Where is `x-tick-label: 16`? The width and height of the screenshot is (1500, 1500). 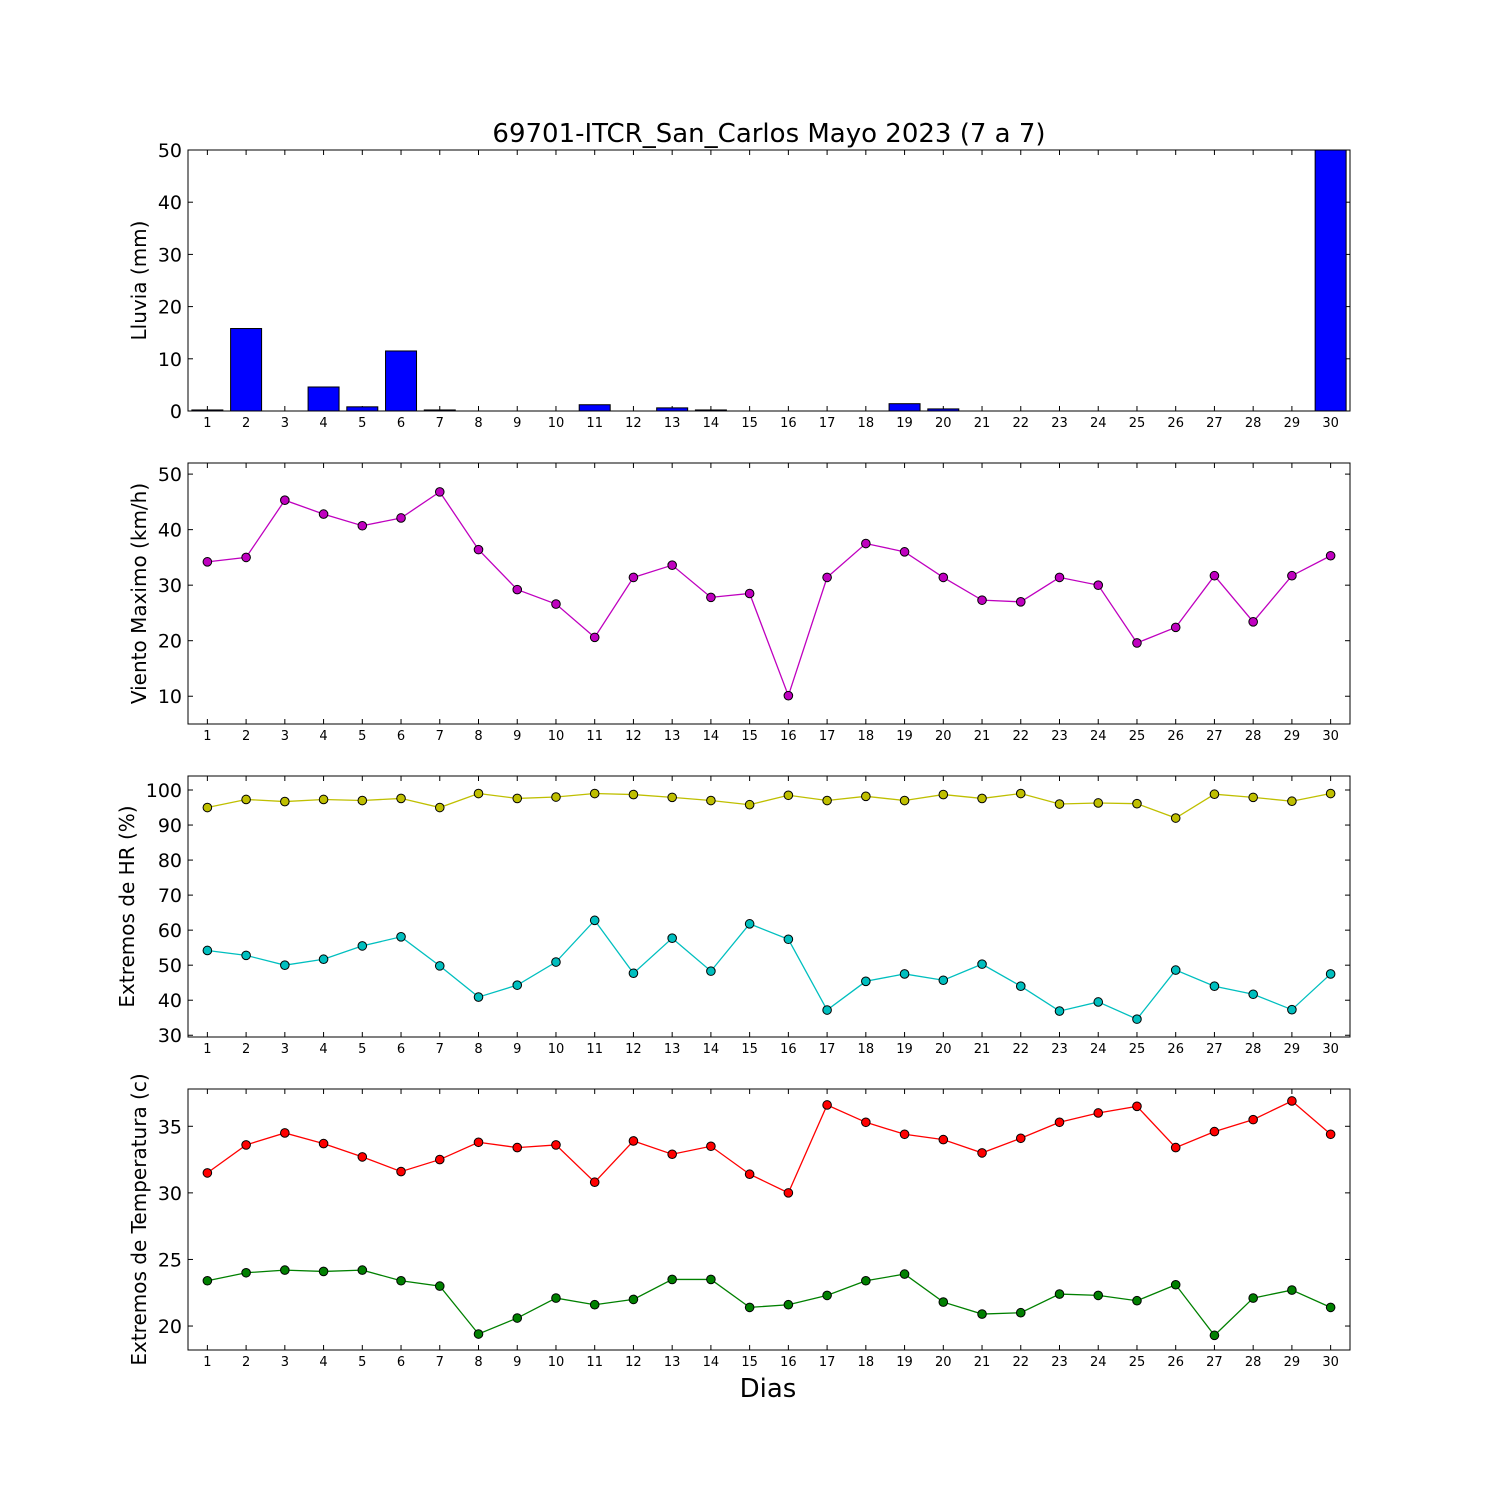
x-tick-label: 16 is located at coordinates (788, 423).